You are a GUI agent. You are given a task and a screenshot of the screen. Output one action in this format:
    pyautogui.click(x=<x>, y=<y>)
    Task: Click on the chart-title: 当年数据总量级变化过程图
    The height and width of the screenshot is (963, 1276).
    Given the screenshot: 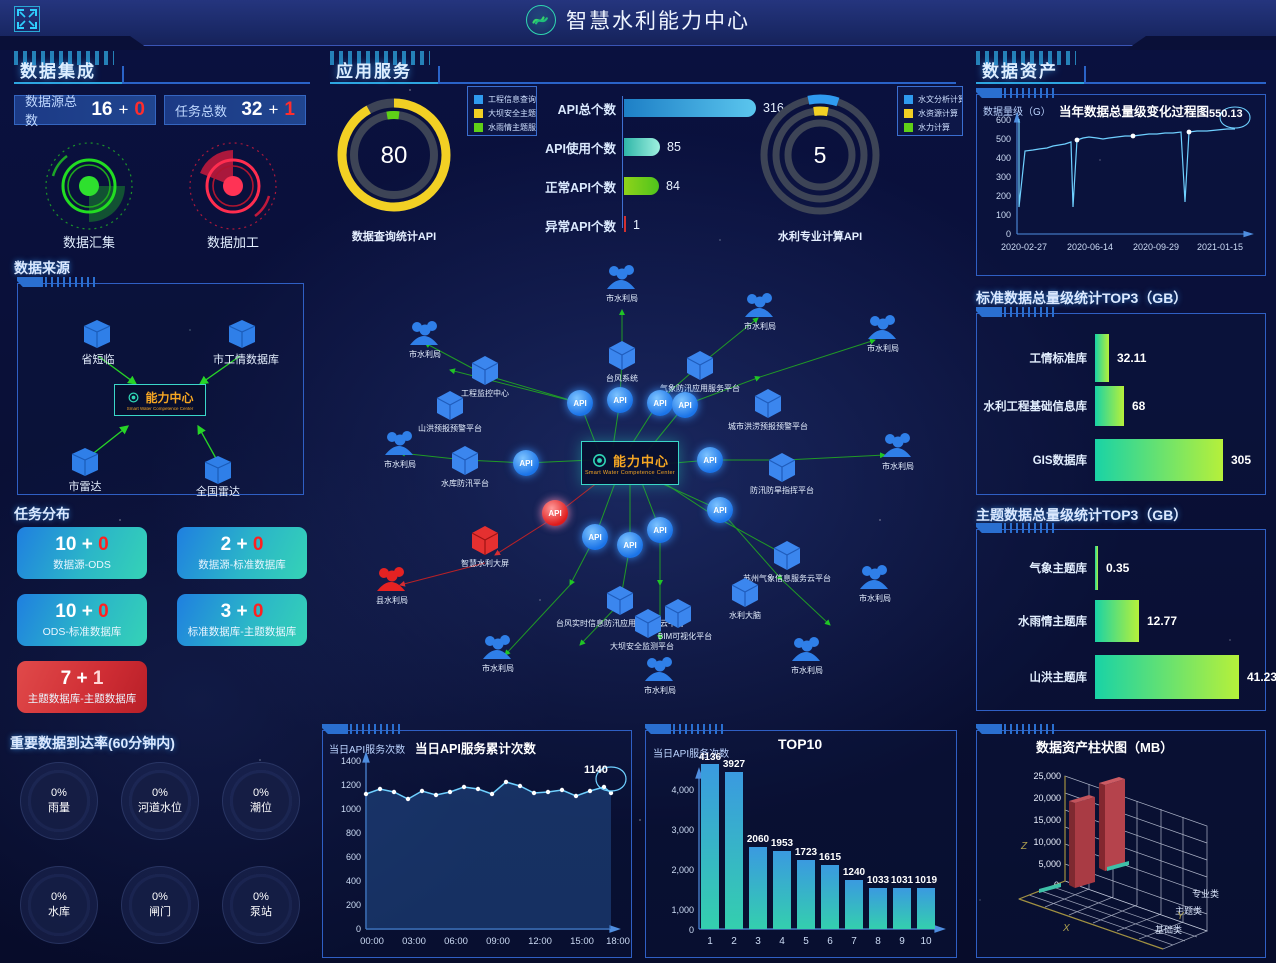 What is the action you would take?
    pyautogui.click(x=1134, y=112)
    